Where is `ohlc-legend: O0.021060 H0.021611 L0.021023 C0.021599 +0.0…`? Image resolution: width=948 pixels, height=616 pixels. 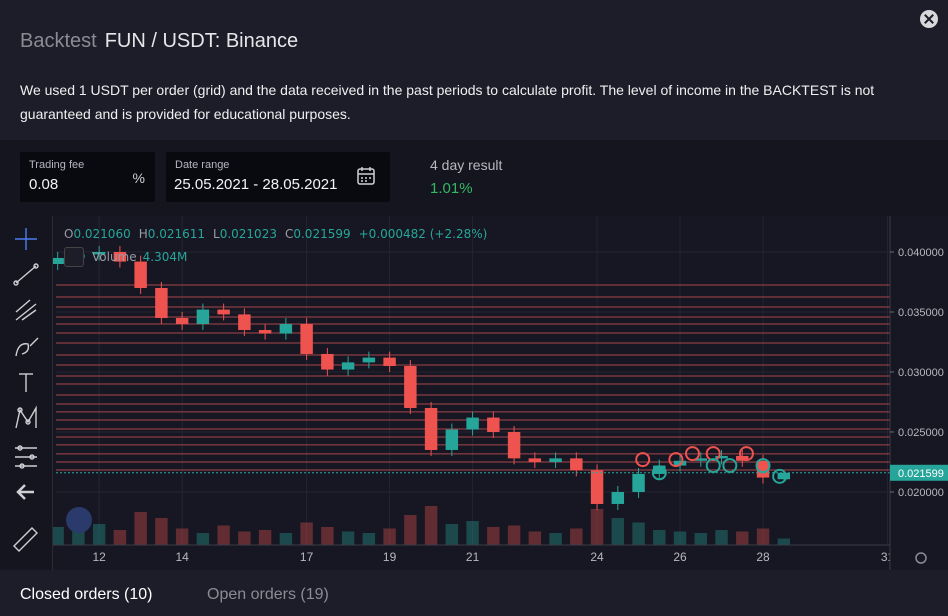
ohlc-legend: O0.021060 H0.021611 L0.021023 C0.021599 +0.0… is located at coordinates (275, 234).